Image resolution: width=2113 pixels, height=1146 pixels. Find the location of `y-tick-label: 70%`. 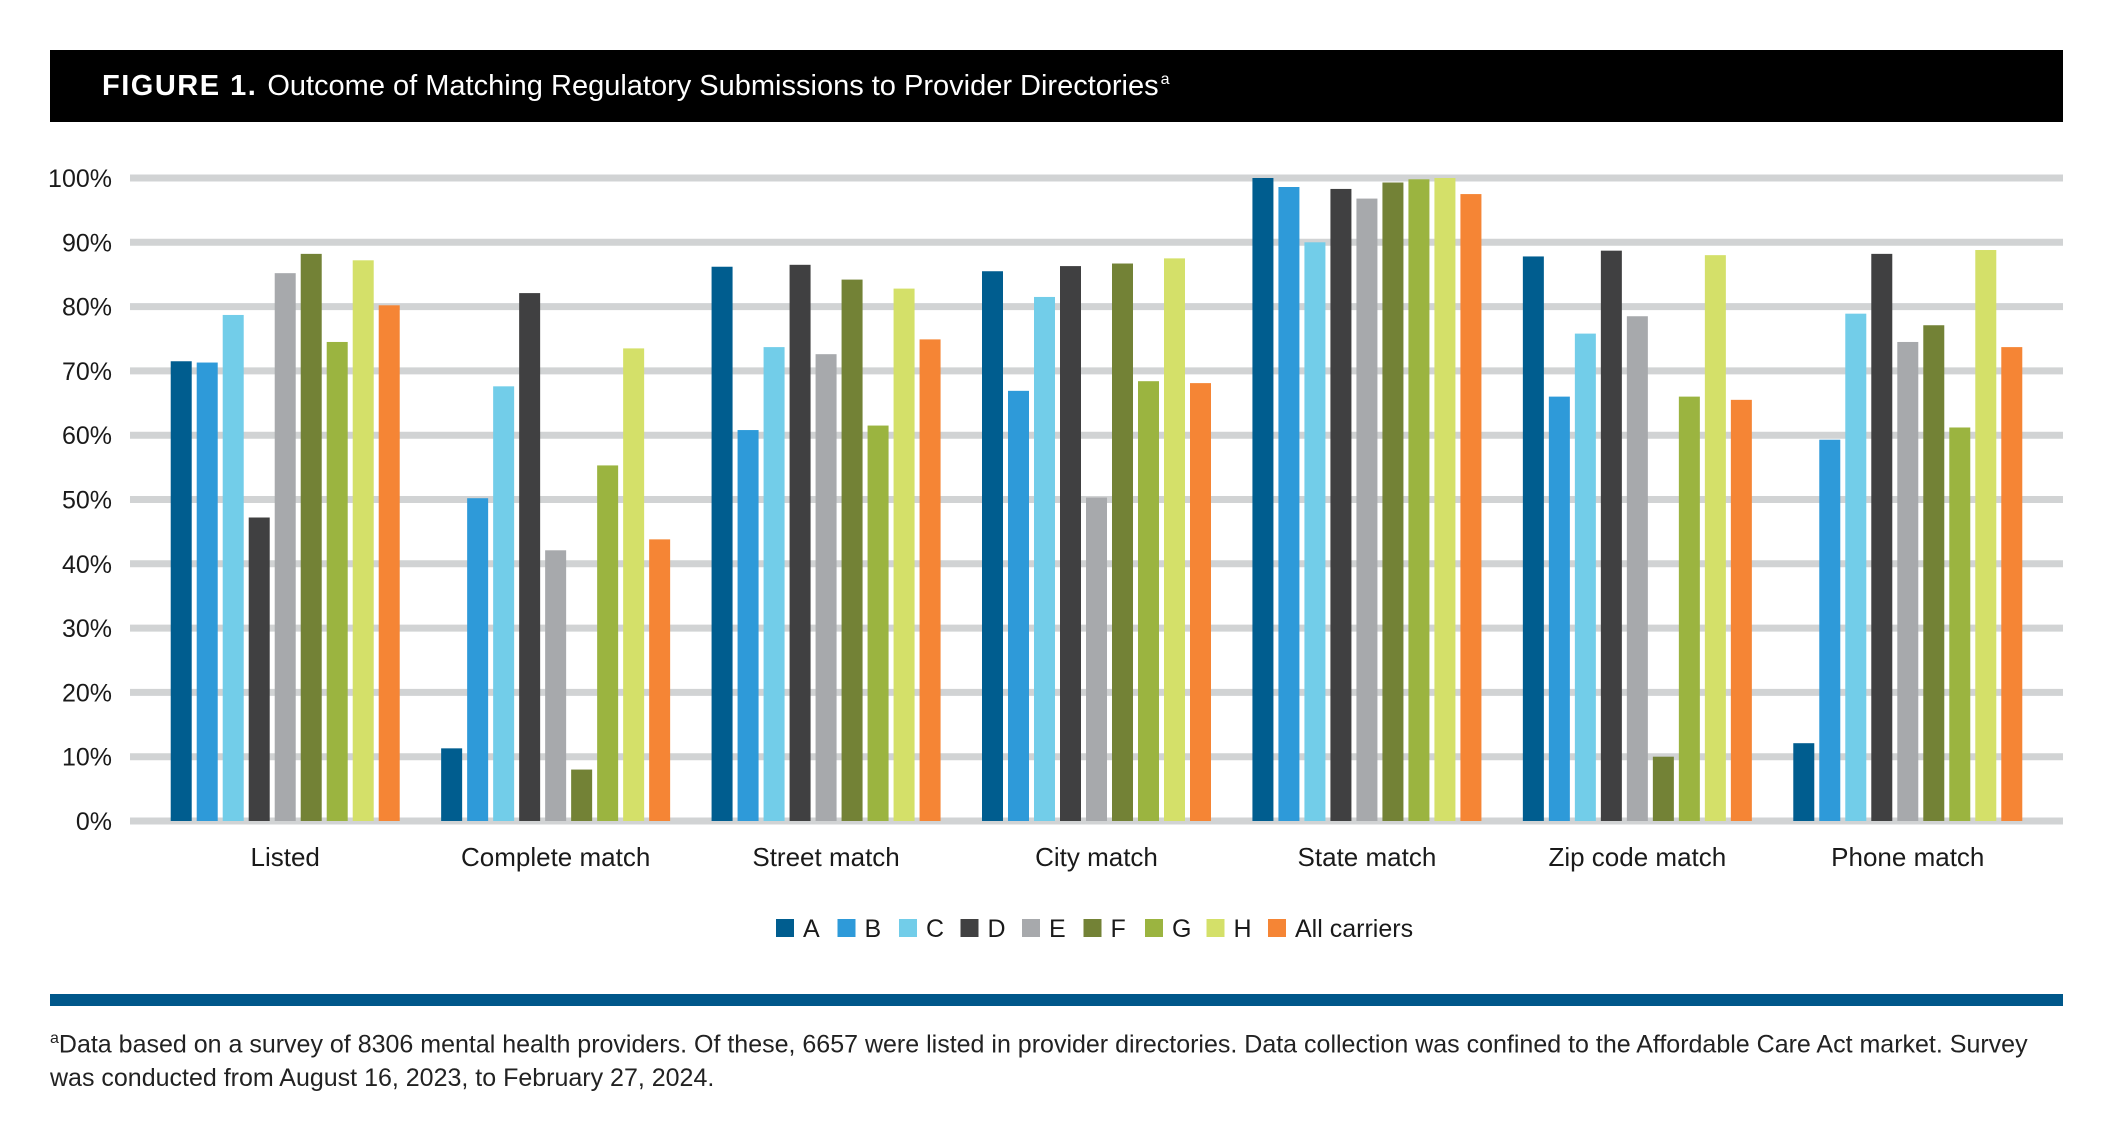

y-tick-label: 70% is located at coordinates (87, 372).